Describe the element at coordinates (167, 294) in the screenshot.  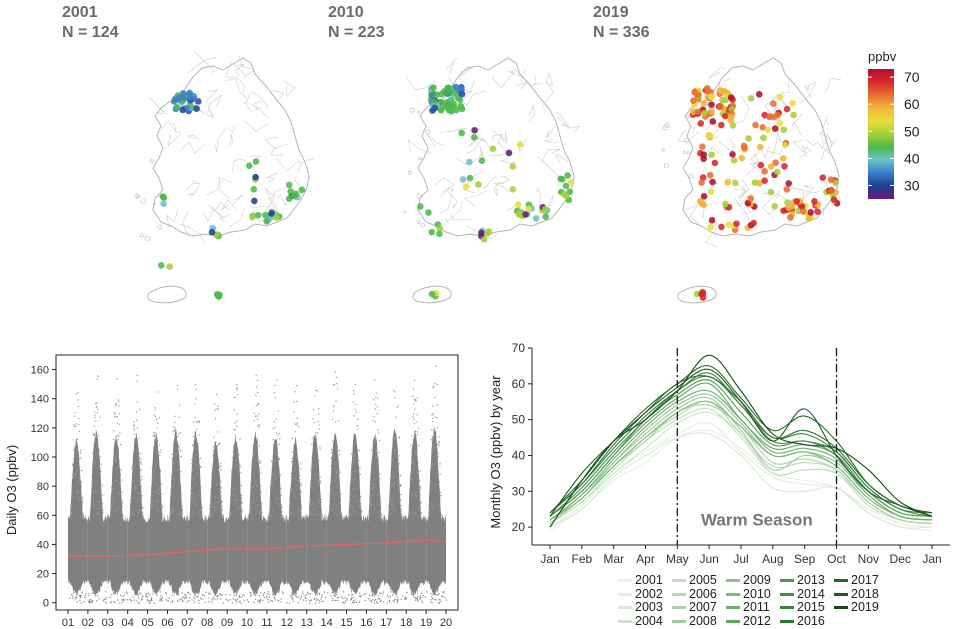
I see `jeju-outline` at that location.